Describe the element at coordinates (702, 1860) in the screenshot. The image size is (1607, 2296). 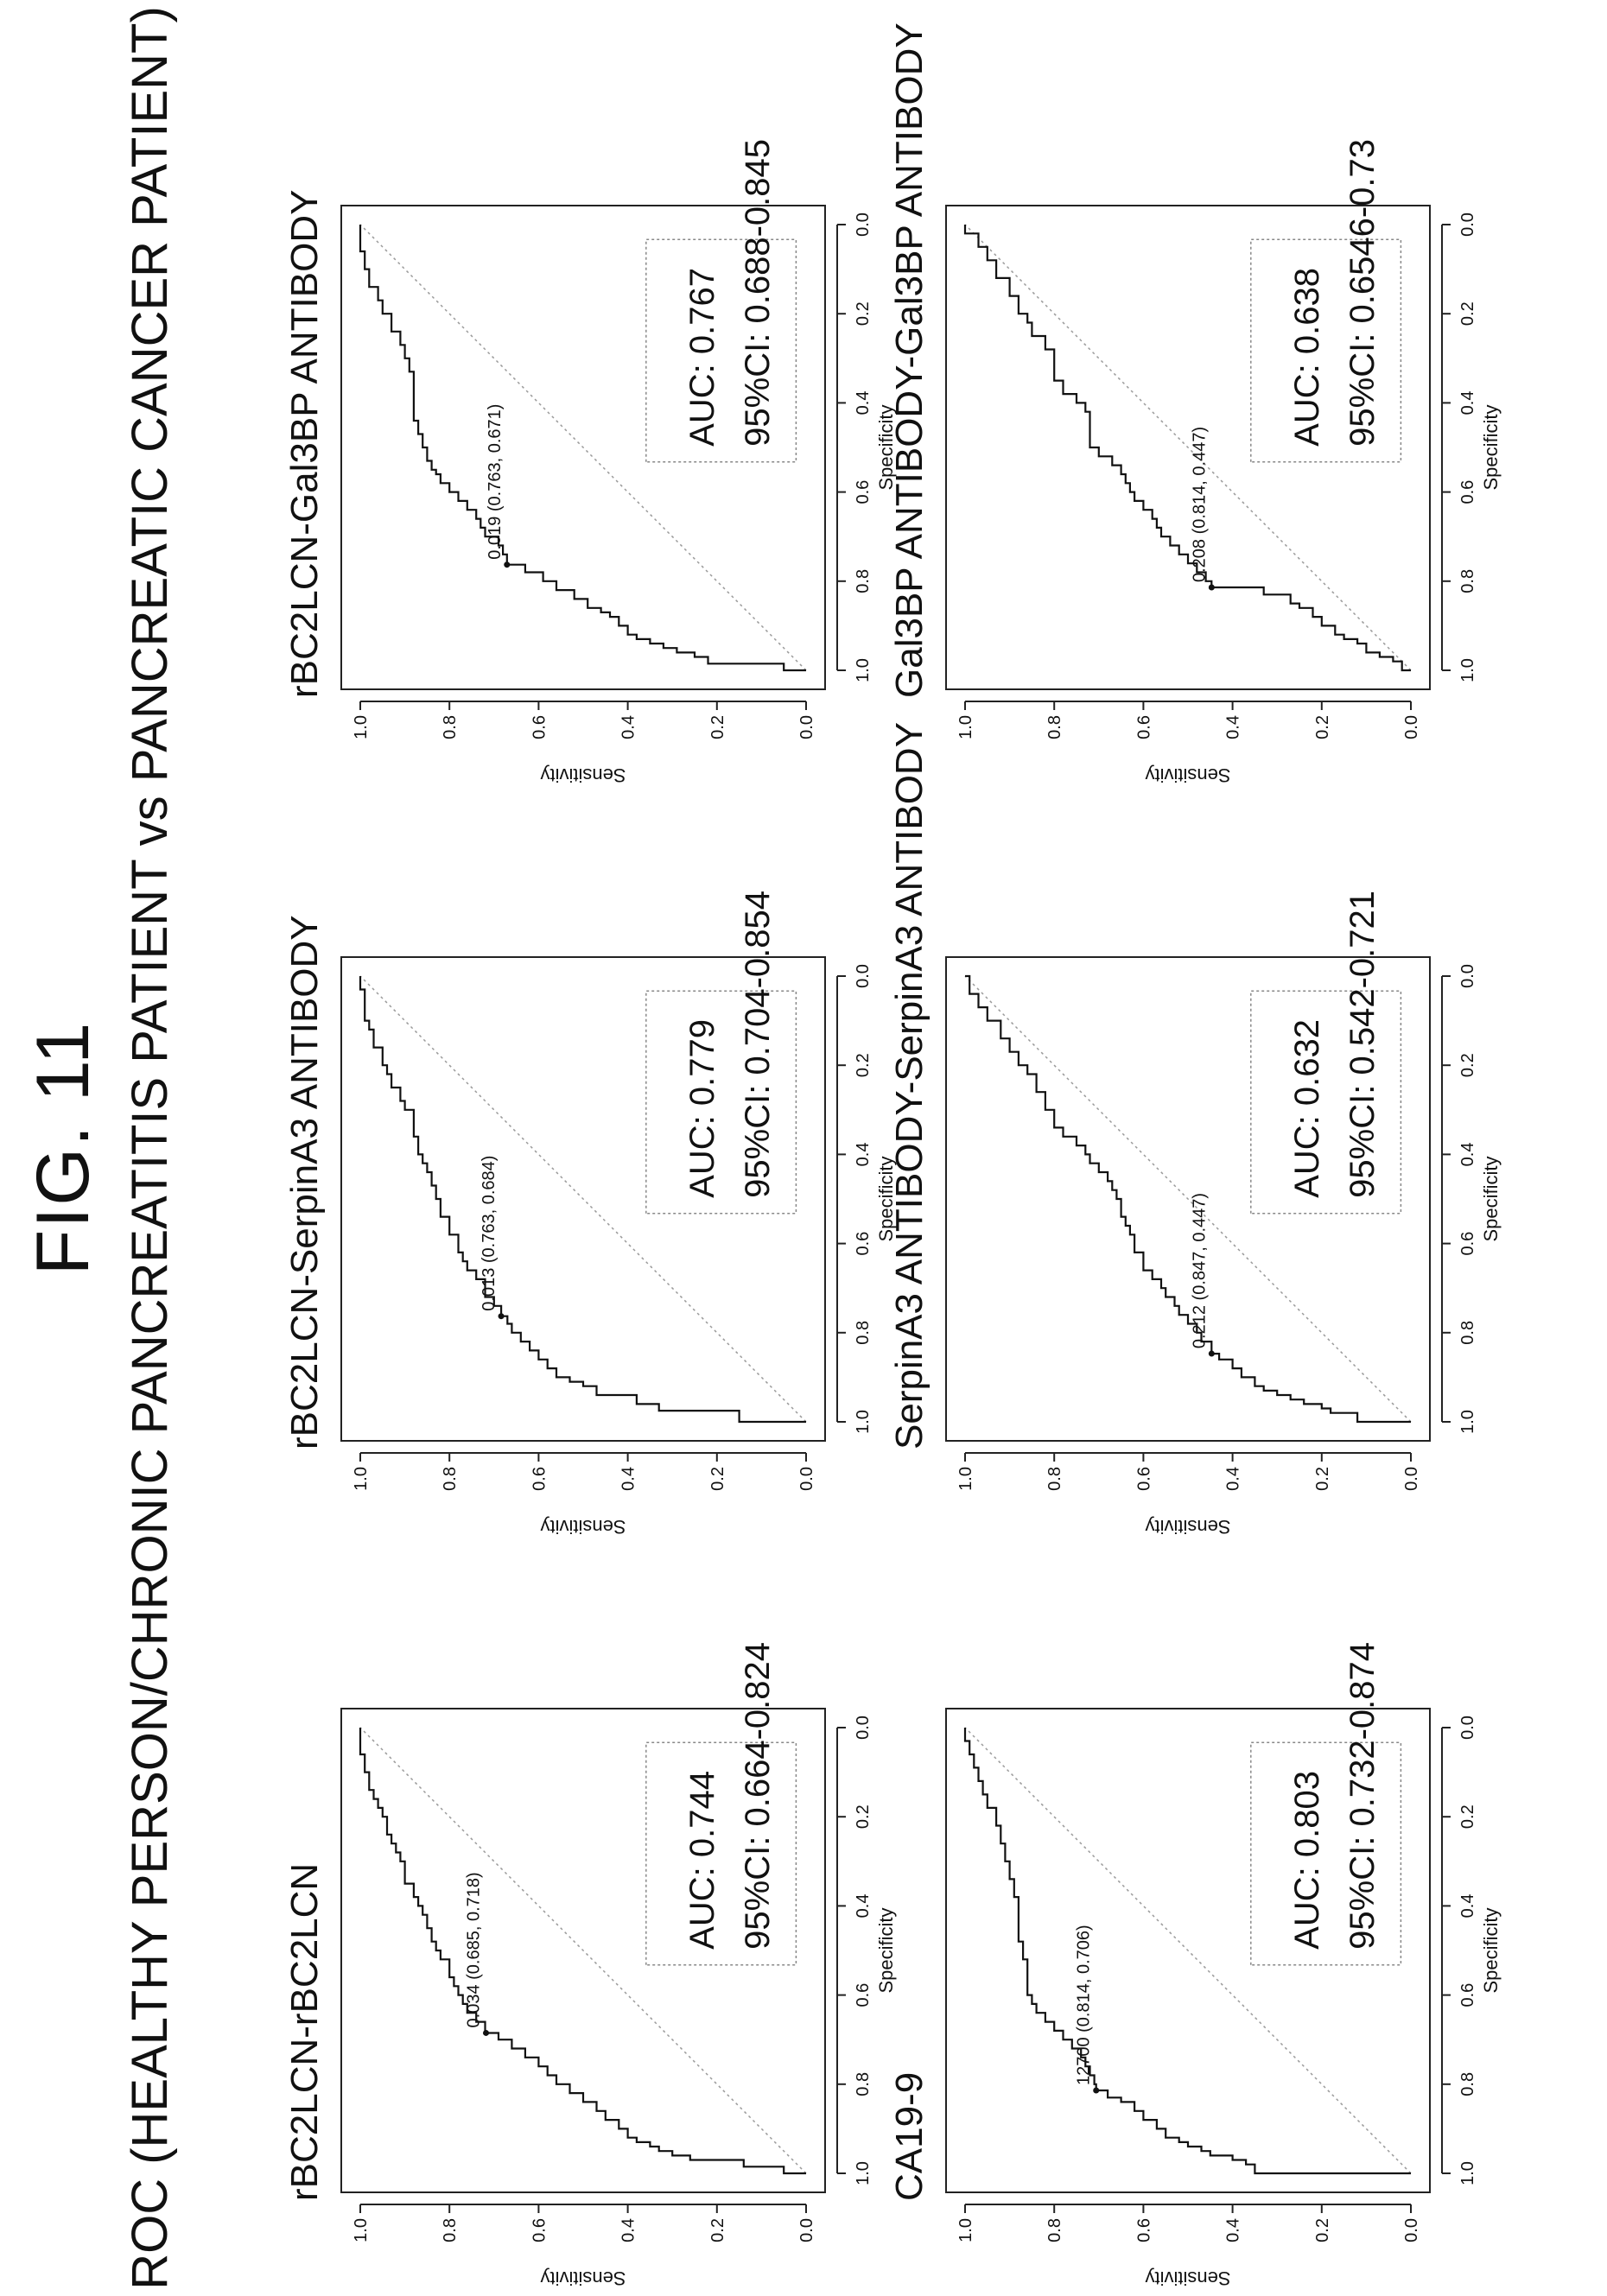
I see `auc-value: AUC: 0.744` at that location.